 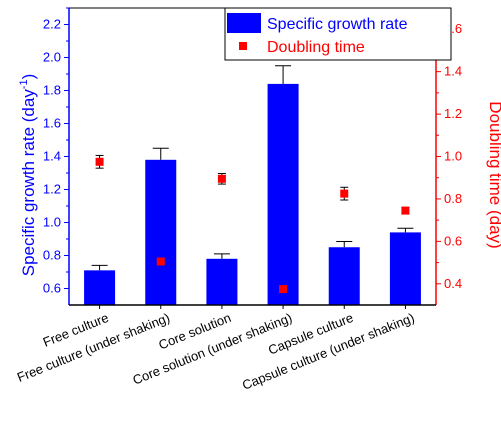 I want to click on legend: Specific growth rate Doubling time, so click(x=338, y=34).